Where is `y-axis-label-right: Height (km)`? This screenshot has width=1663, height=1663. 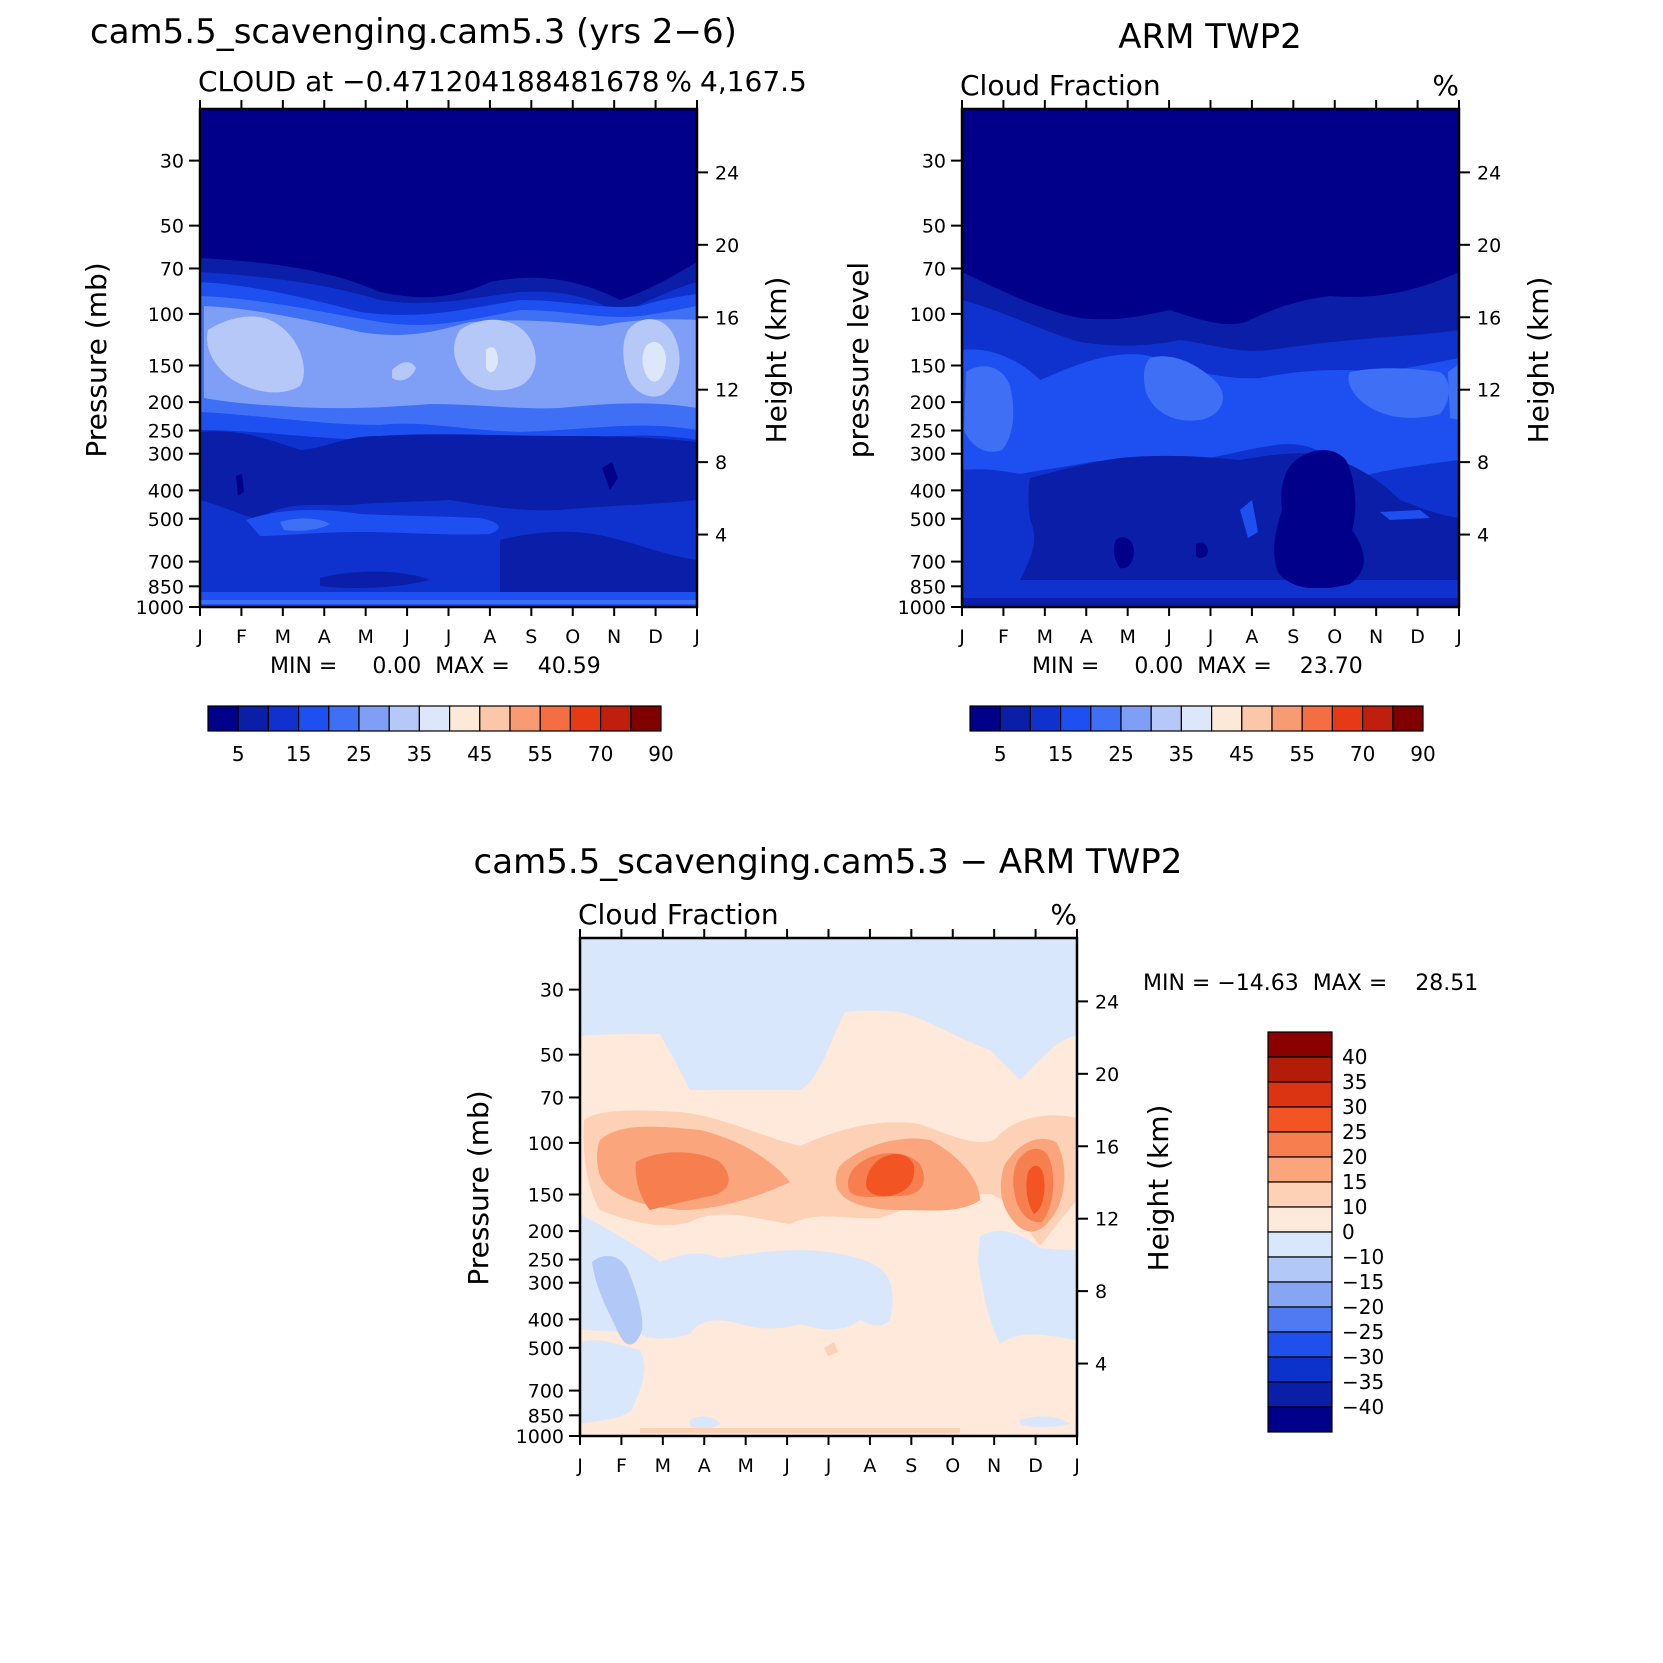
y-axis-label-right: Height (km) is located at coordinates (1538, 360).